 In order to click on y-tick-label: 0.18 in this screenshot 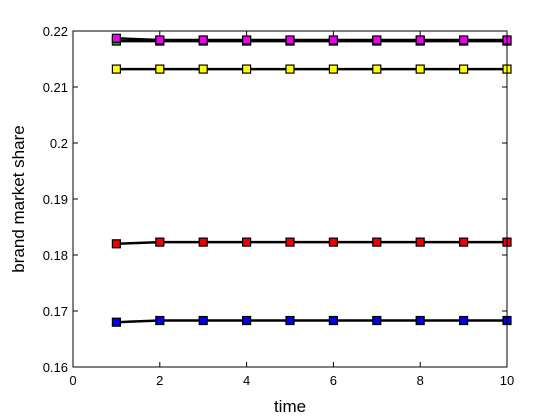, I will do `click(55, 255)`.